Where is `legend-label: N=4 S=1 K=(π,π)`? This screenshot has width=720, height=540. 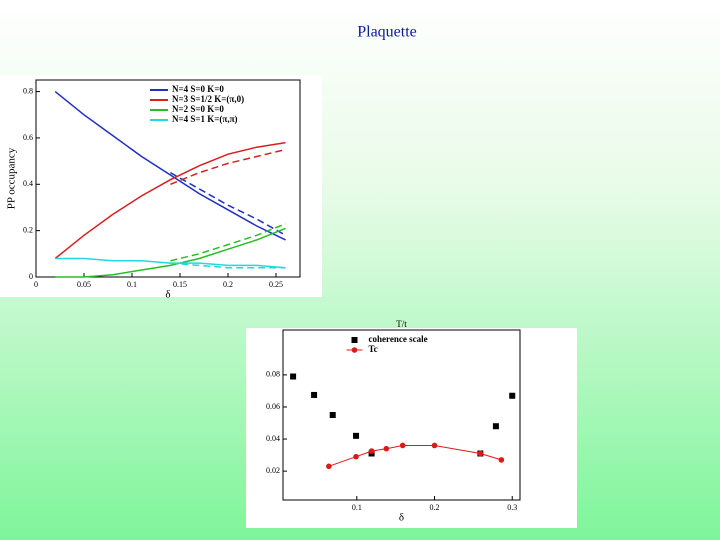 legend-label: N=4 S=1 K=(π,π) is located at coordinates (205, 119).